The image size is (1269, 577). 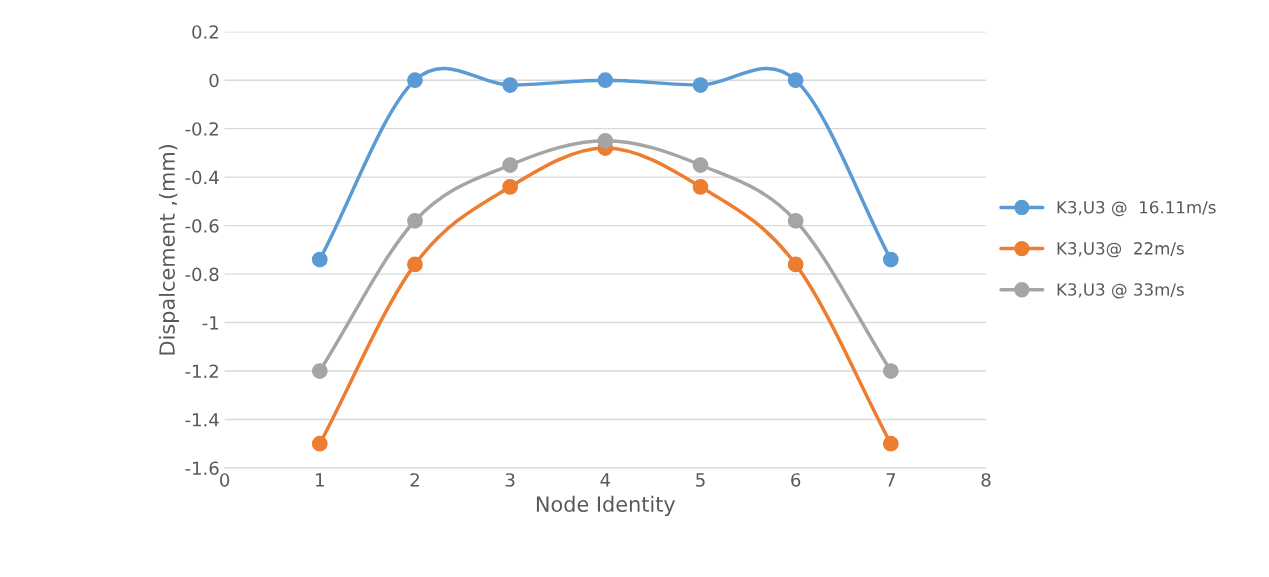 What do you see at coordinates (605, 480) in the screenshot?
I see `x-tick-label: 4` at bounding box center [605, 480].